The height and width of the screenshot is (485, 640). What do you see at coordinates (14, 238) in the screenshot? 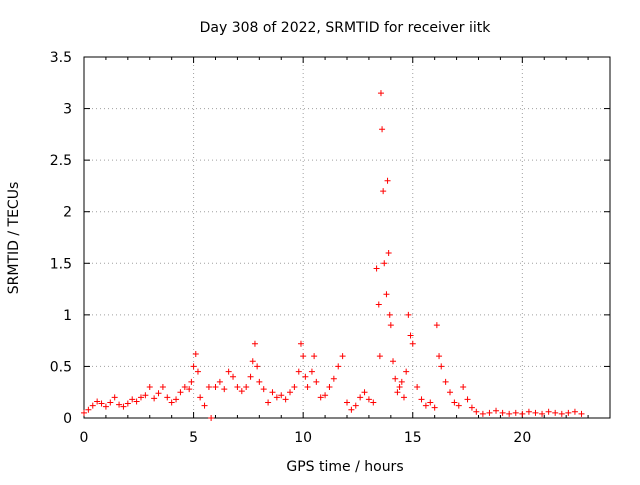
I see `y-axis-label: SRMTID / TECUs` at bounding box center [14, 238].